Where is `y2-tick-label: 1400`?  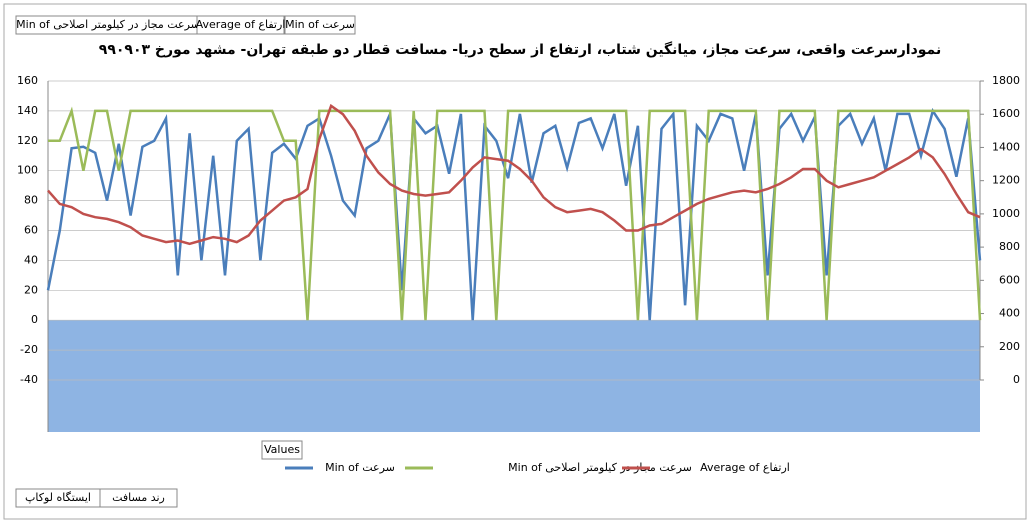
y2-tick-label: 1400 is located at coordinates (1006, 146).